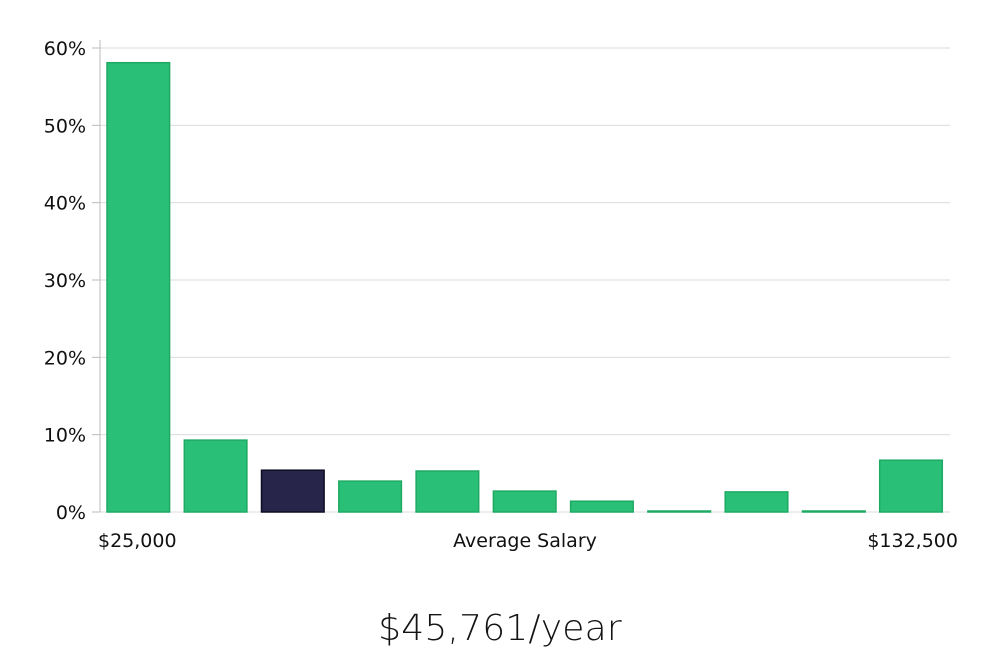 This screenshot has height=660, width=1000. I want to click on y-tick-label: 20%, so click(65, 358).